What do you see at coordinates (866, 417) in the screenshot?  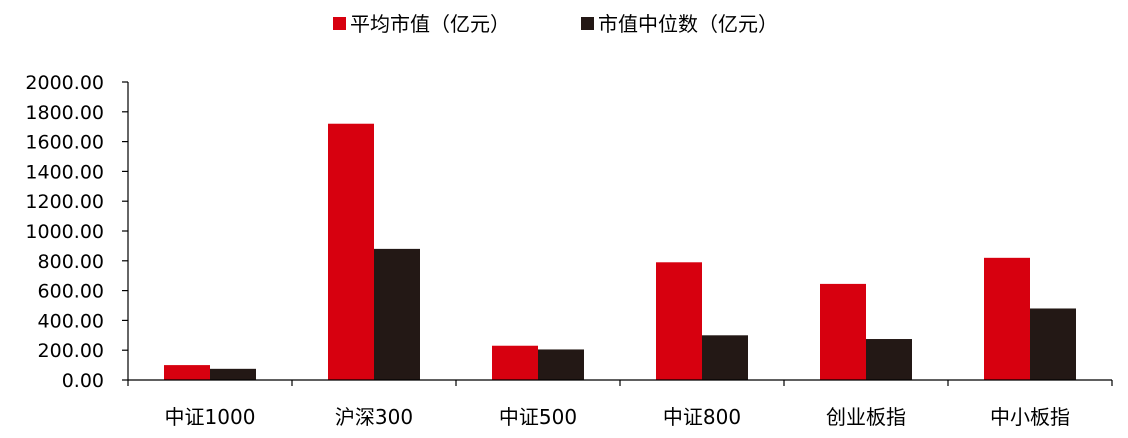 I see `x-category-label: 创业板指` at bounding box center [866, 417].